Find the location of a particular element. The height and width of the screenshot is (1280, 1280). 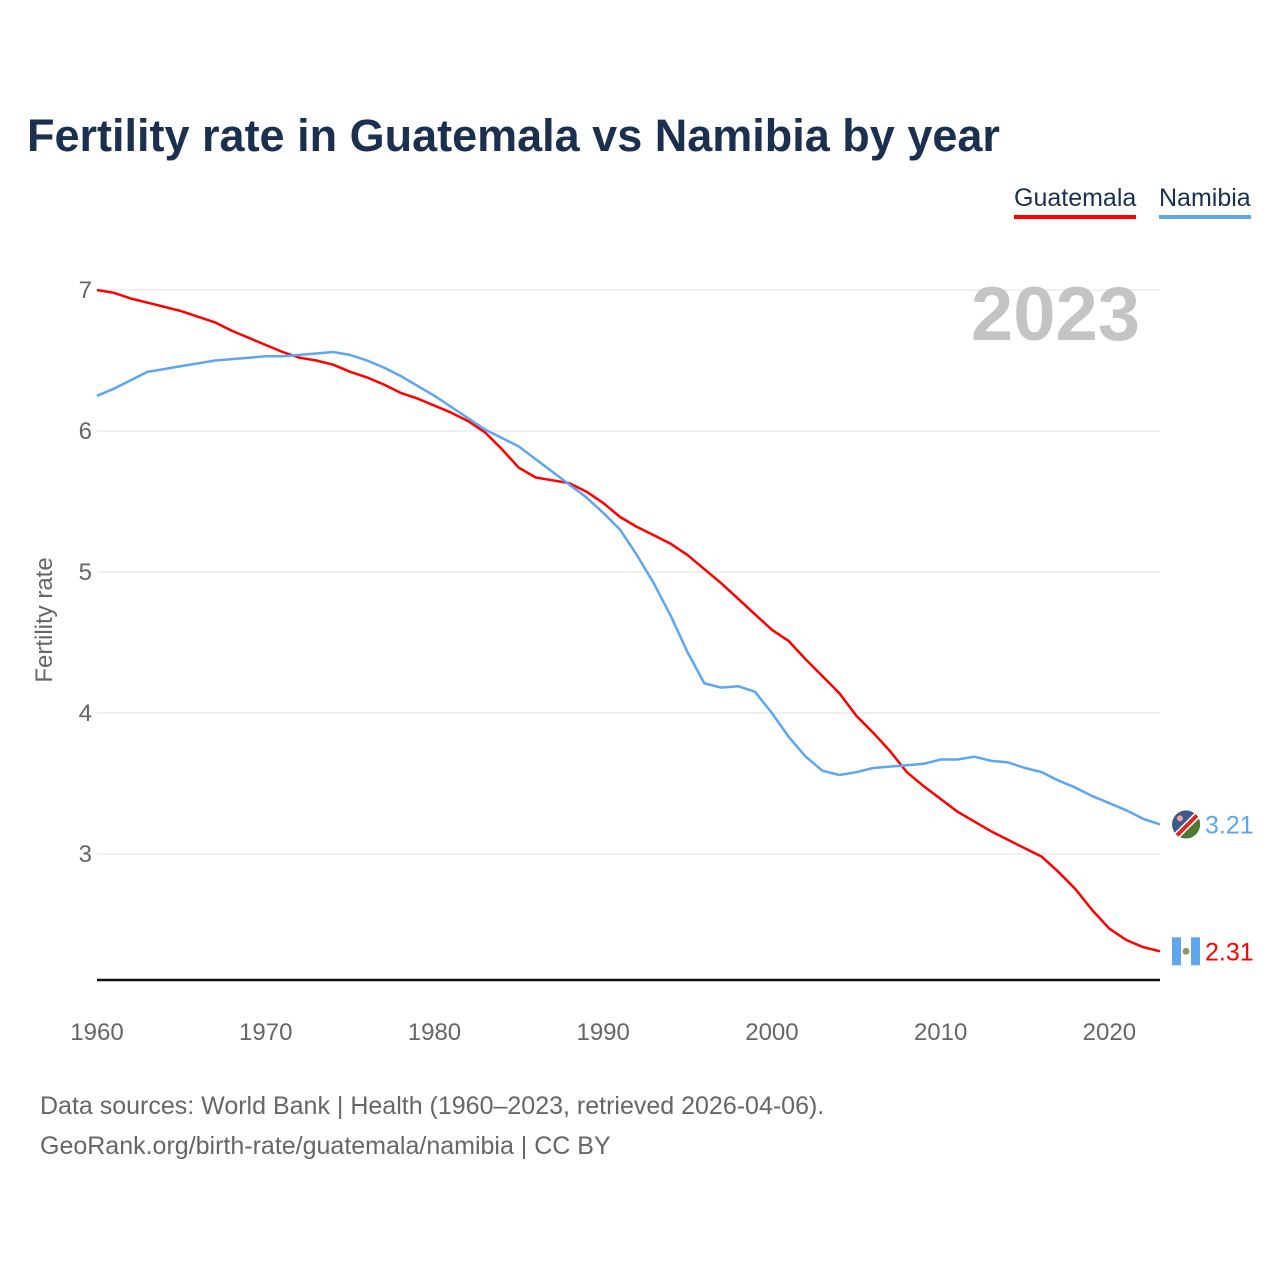

x-tick-label: 2020 is located at coordinates (1109, 1032).